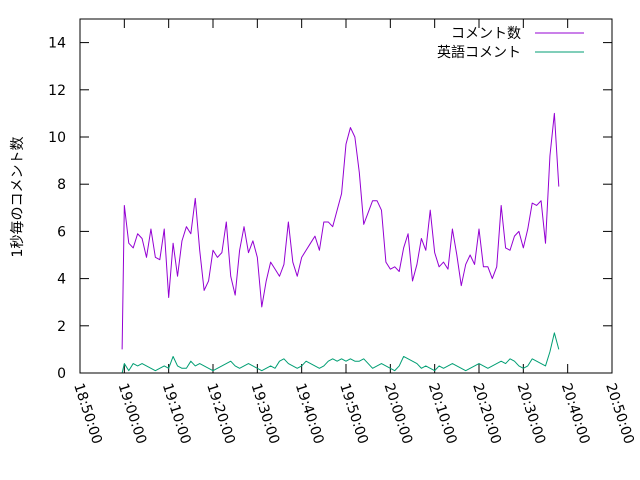  Describe the element at coordinates (61, 280) in the screenshot. I see `y-tick-label: 4` at that location.